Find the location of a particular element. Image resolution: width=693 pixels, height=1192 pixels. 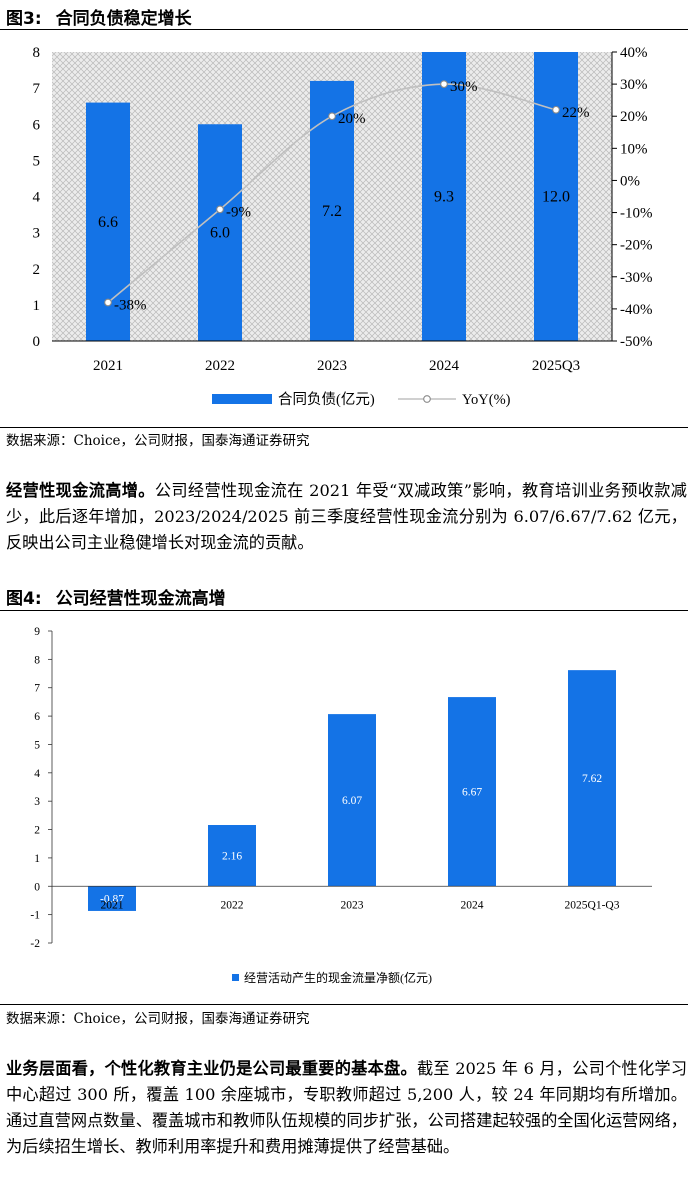

figure3-yoy-label: 22% is located at coordinates (576, 113).